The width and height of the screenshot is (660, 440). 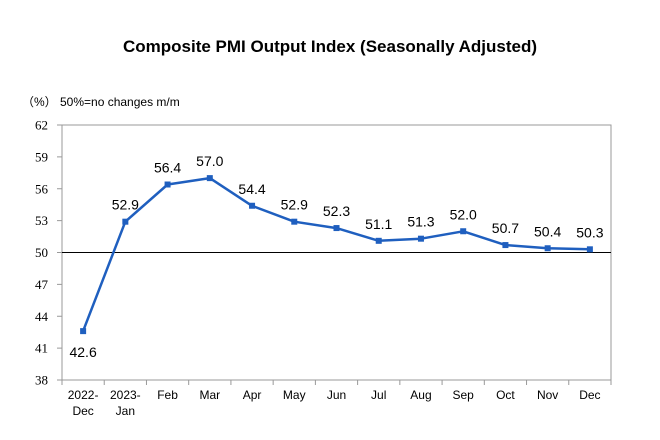 What do you see at coordinates (83, 403) in the screenshot?
I see `x-tick-label: 2022-Dec` at bounding box center [83, 403].